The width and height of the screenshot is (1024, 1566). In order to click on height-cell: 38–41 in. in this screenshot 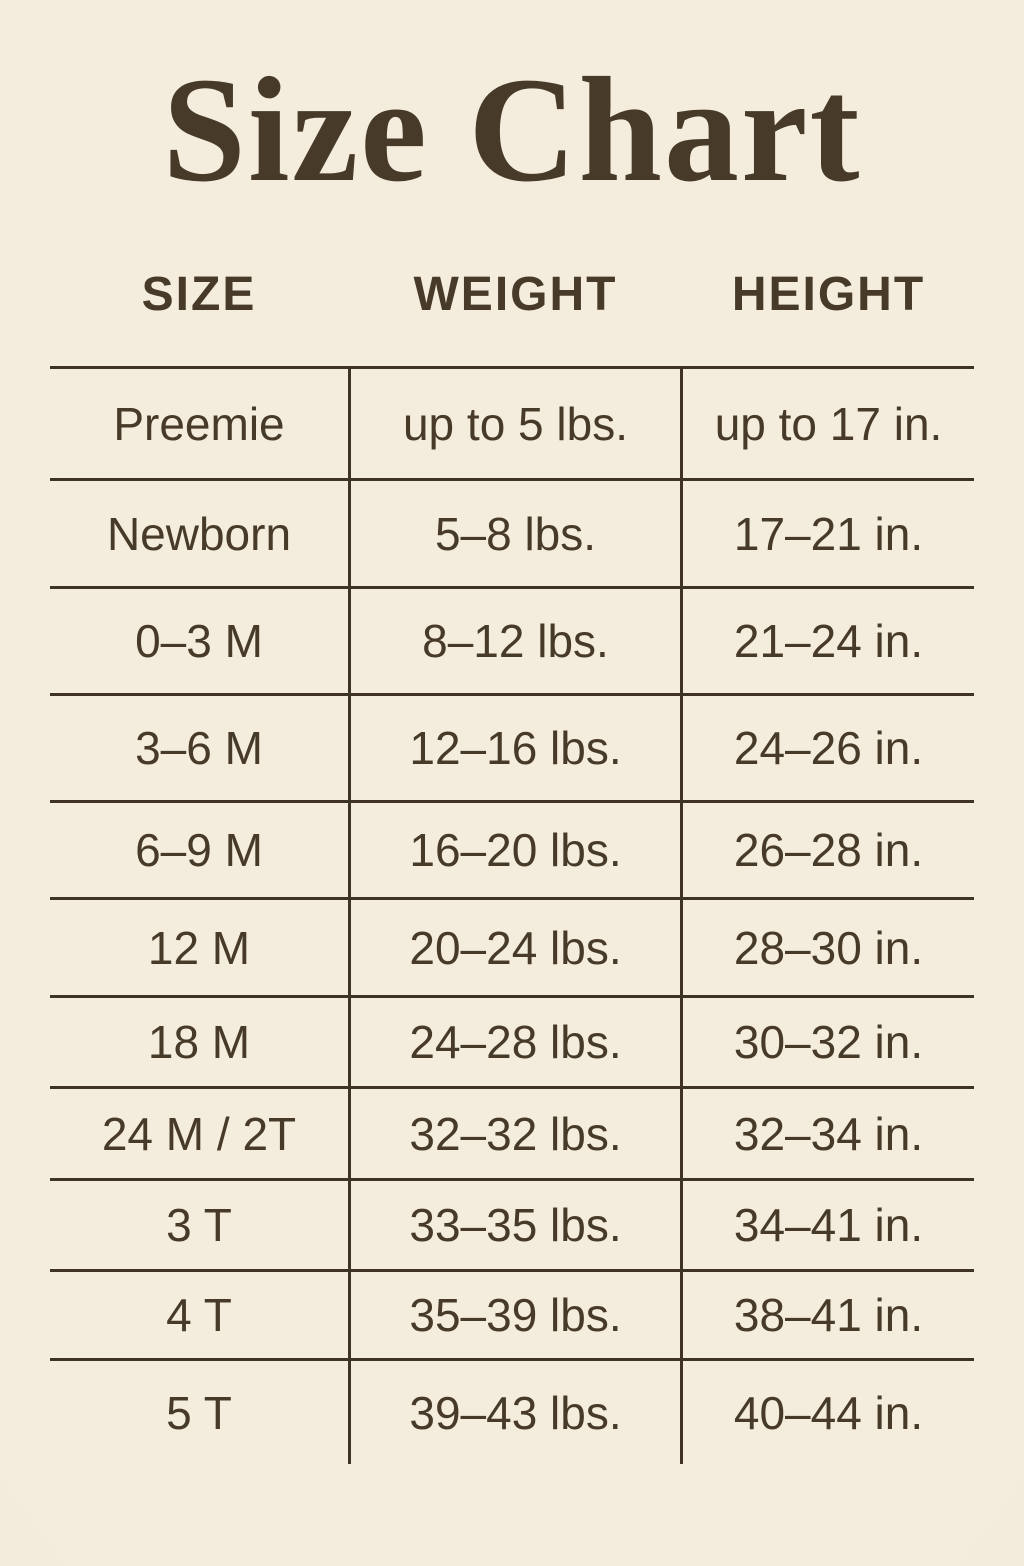, I will do `click(828, 1313)`.